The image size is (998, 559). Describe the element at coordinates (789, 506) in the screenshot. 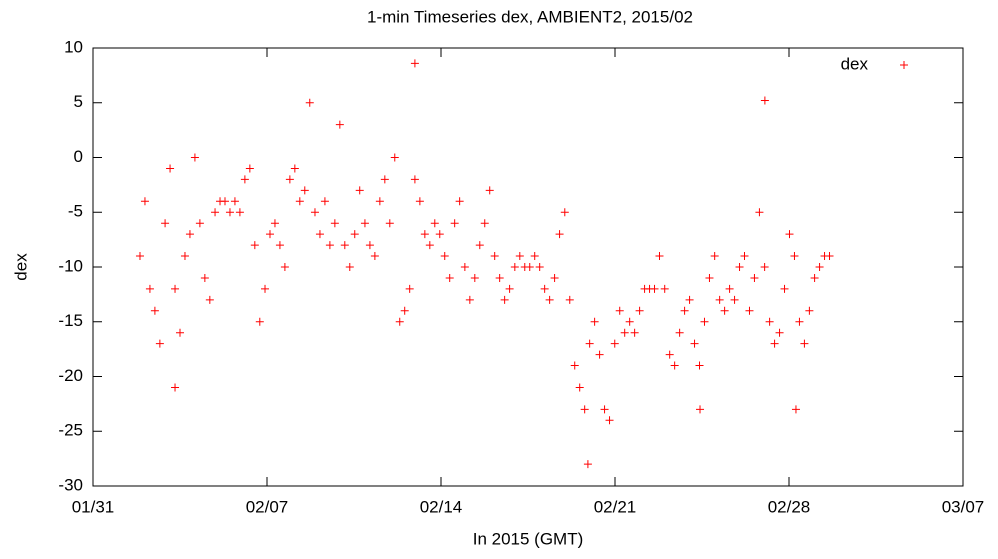

I see `x-tick-label: 02/28` at that location.